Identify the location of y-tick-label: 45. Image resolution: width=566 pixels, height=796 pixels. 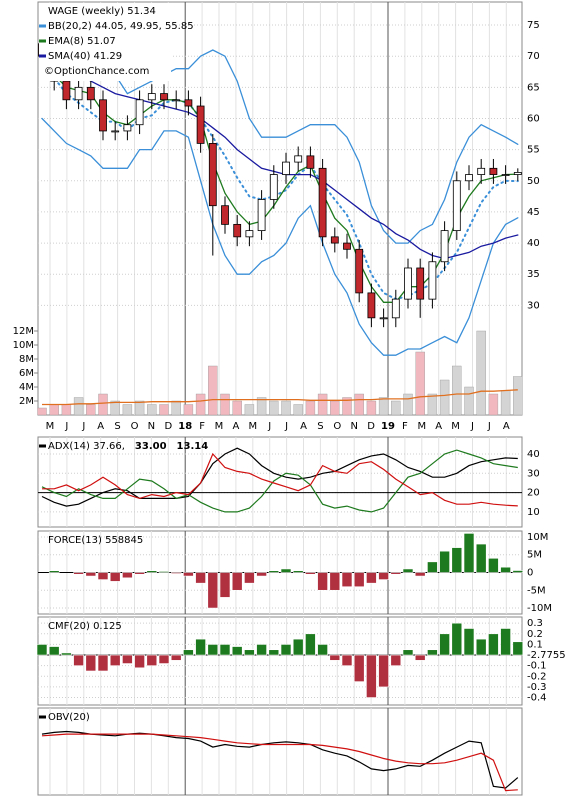
(533, 212).